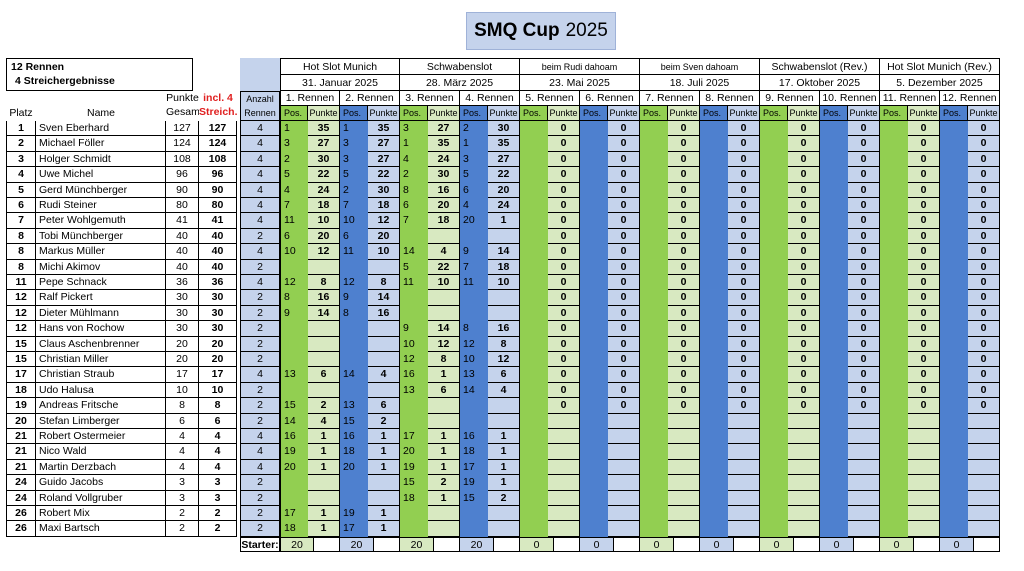 This screenshot has height=571, width=1024. What do you see at coordinates (504, 390) in the screenshot?
I see `row-punkte: 4` at bounding box center [504, 390].